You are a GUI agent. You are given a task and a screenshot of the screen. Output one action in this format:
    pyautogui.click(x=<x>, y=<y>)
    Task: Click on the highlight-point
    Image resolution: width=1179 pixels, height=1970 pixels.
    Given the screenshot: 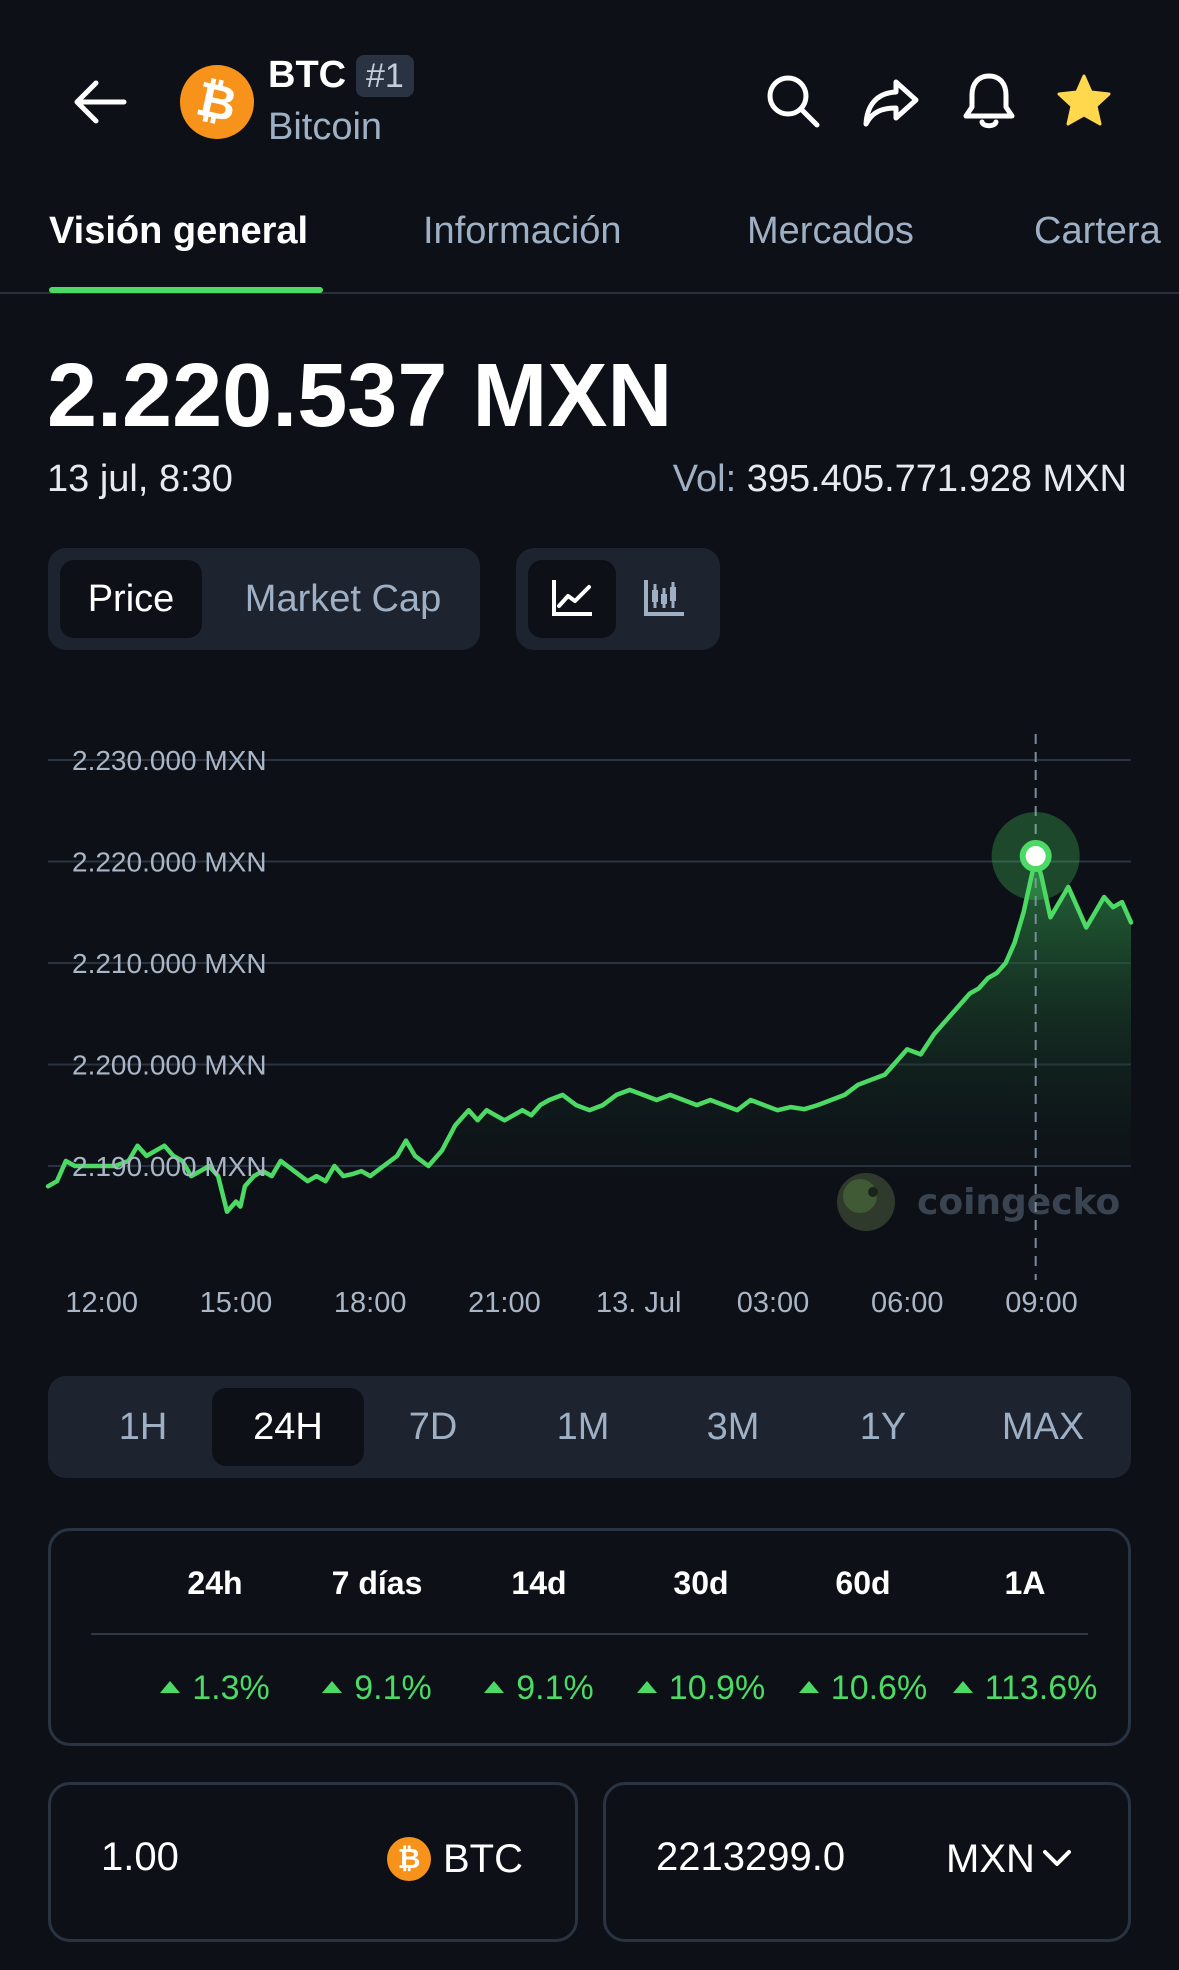 What is the action you would take?
    pyautogui.click(x=1035, y=856)
    